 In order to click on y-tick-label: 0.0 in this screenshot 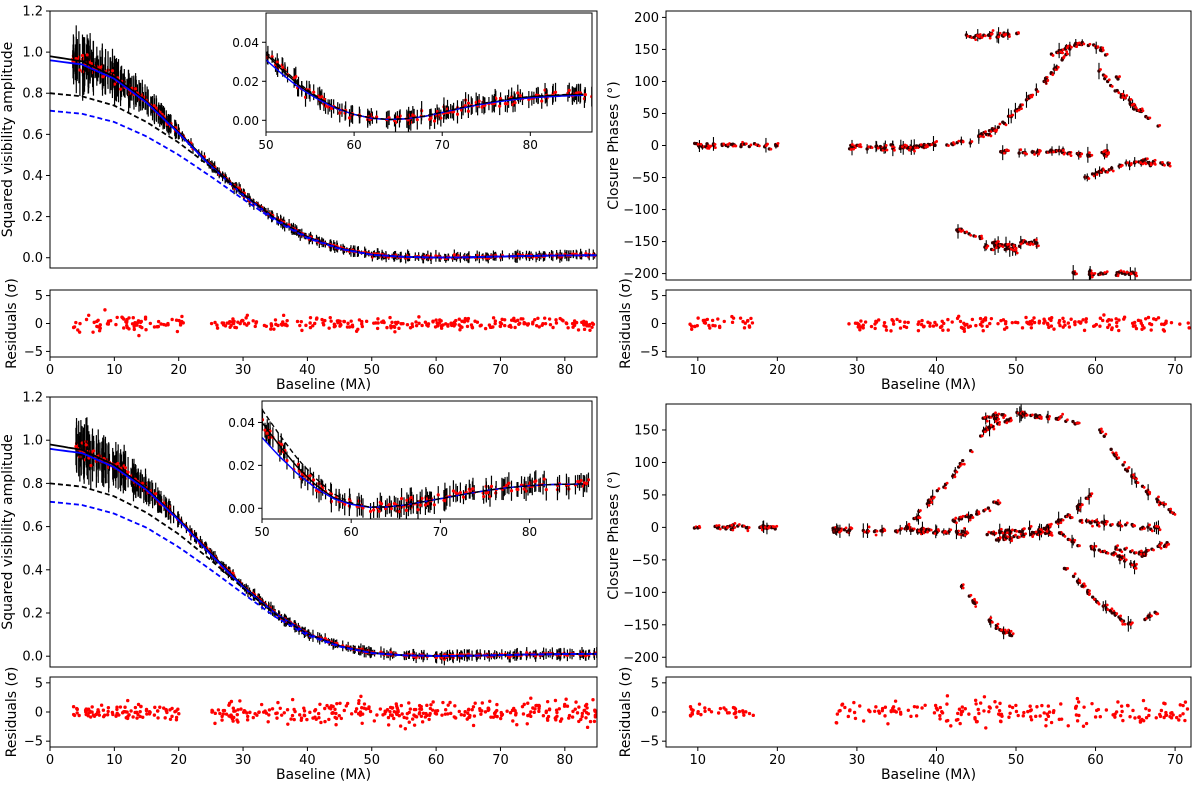, I will do `click(32, 657)`.